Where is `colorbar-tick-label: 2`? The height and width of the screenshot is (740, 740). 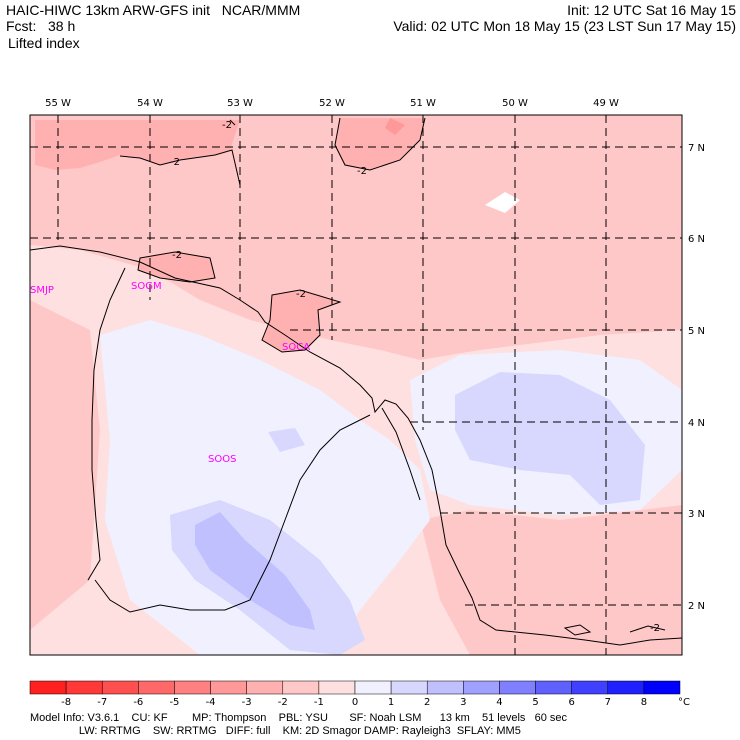
colorbar-tick-label: 2 is located at coordinates (427, 702).